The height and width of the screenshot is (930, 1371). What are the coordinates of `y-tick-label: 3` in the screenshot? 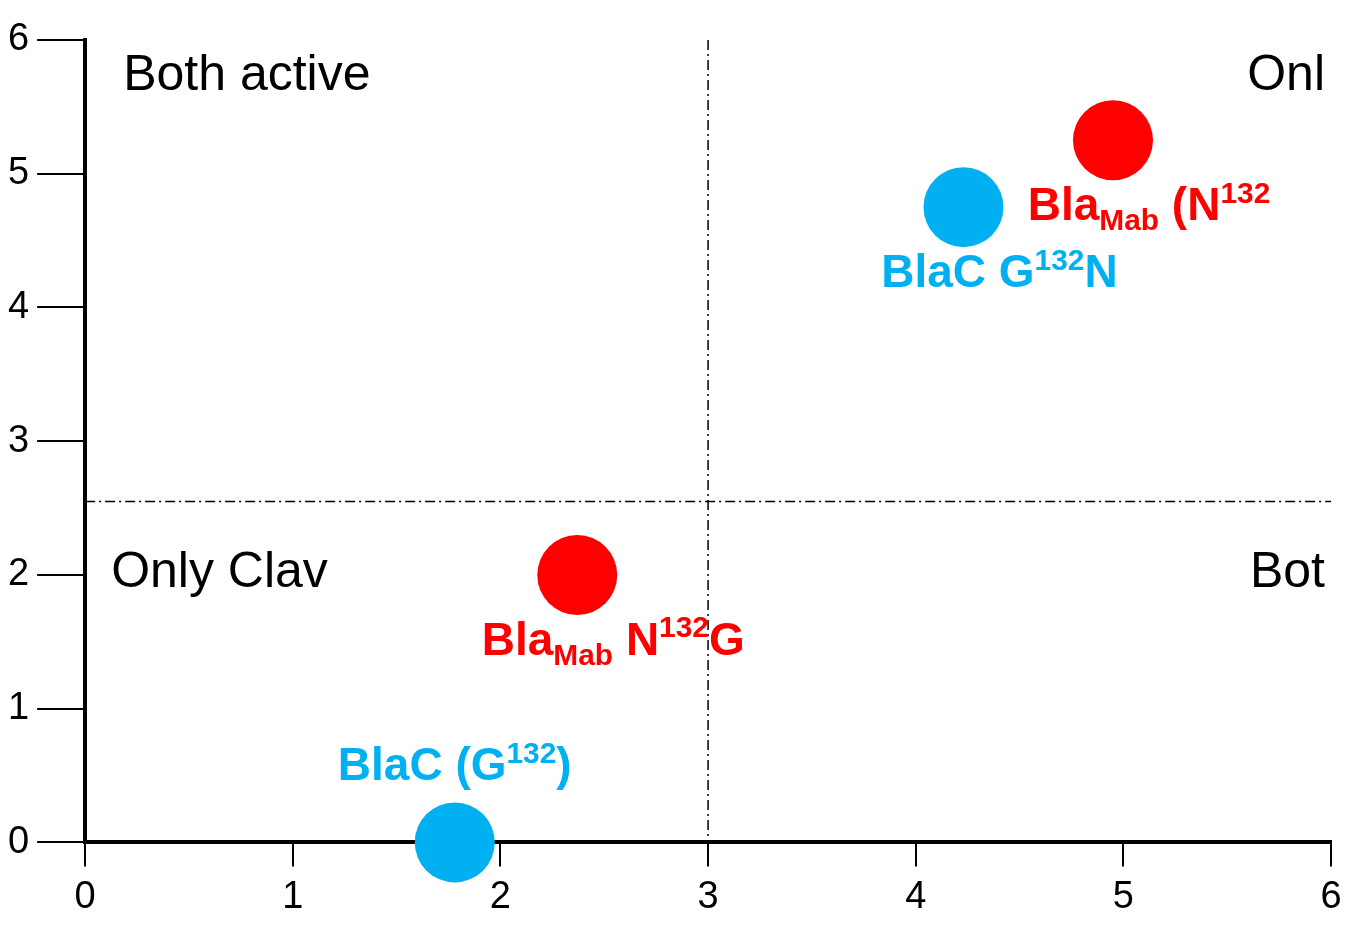 It's located at (18, 438).